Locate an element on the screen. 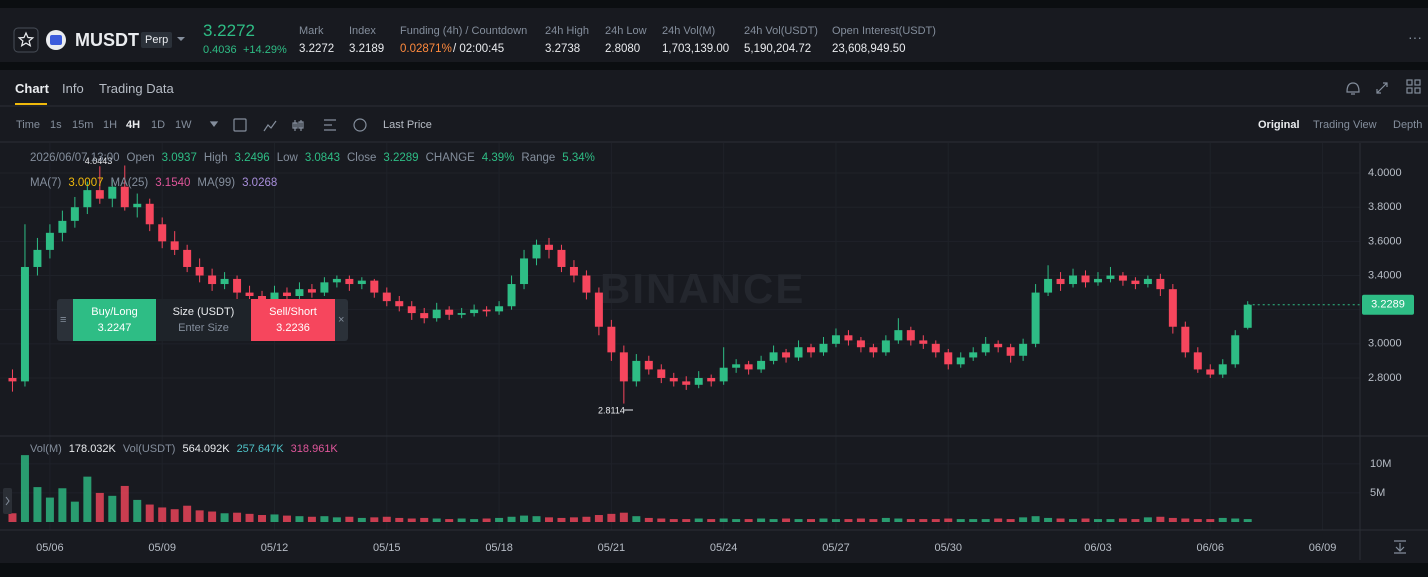 This screenshot has height=577, width=1428. interval: 1H is located at coordinates (110, 125).